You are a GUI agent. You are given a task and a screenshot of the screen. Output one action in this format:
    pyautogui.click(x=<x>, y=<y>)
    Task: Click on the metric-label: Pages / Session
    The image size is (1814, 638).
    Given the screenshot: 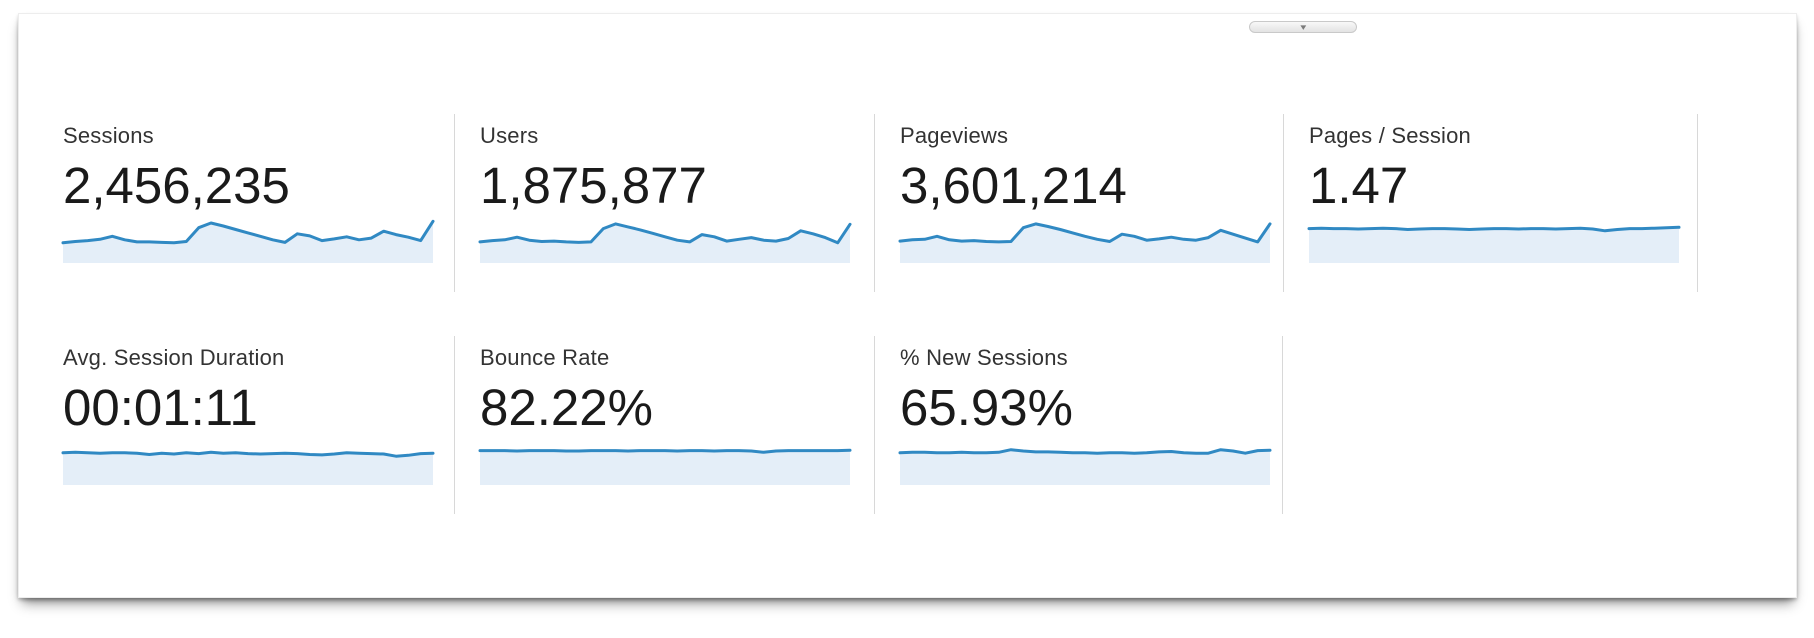 What is the action you would take?
    pyautogui.click(x=1390, y=135)
    